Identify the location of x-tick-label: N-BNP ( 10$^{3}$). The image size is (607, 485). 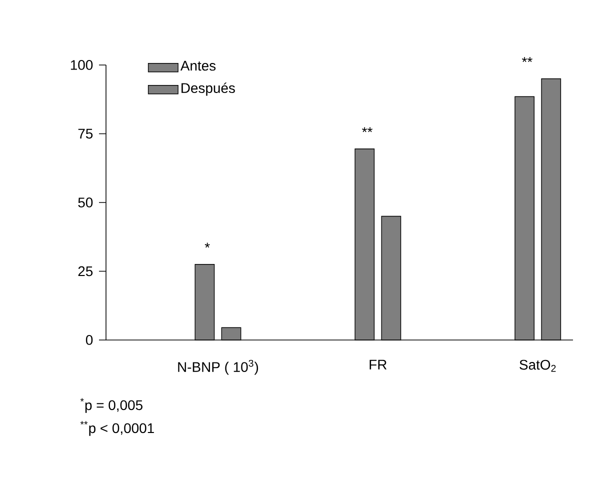
(218, 367).